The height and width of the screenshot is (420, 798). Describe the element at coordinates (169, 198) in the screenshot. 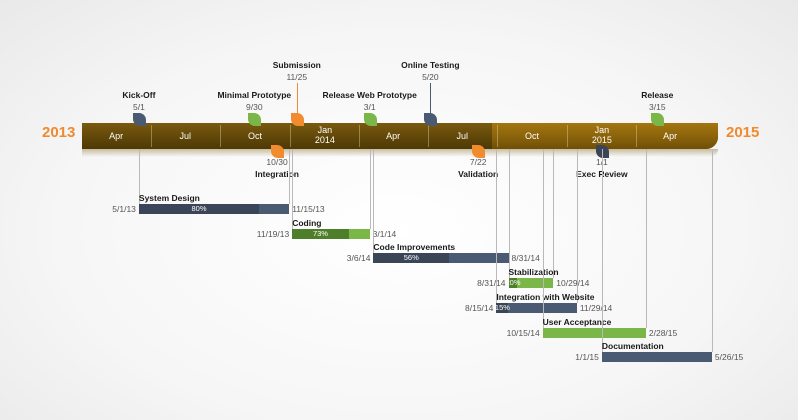

I see `task-name: System Design` at that location.